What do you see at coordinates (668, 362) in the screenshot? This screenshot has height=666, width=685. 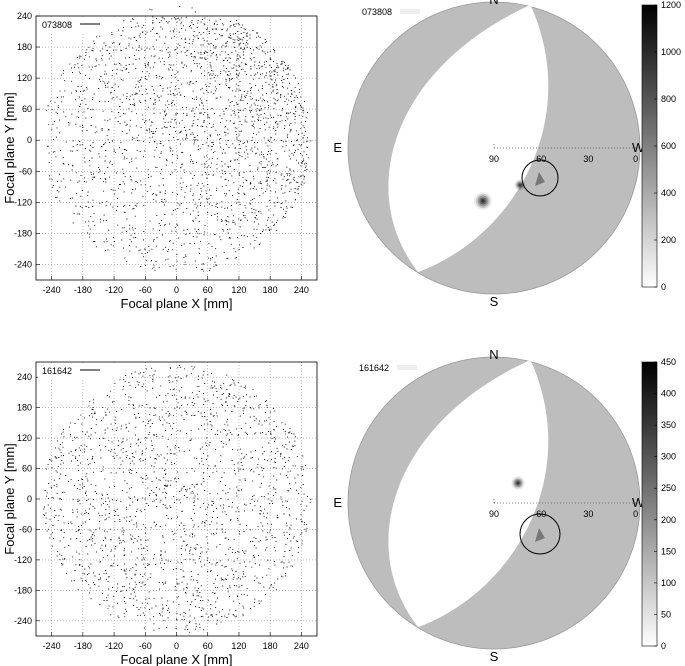 I see `colorbar-tick-label: 450` at bounding box center [668, 362].